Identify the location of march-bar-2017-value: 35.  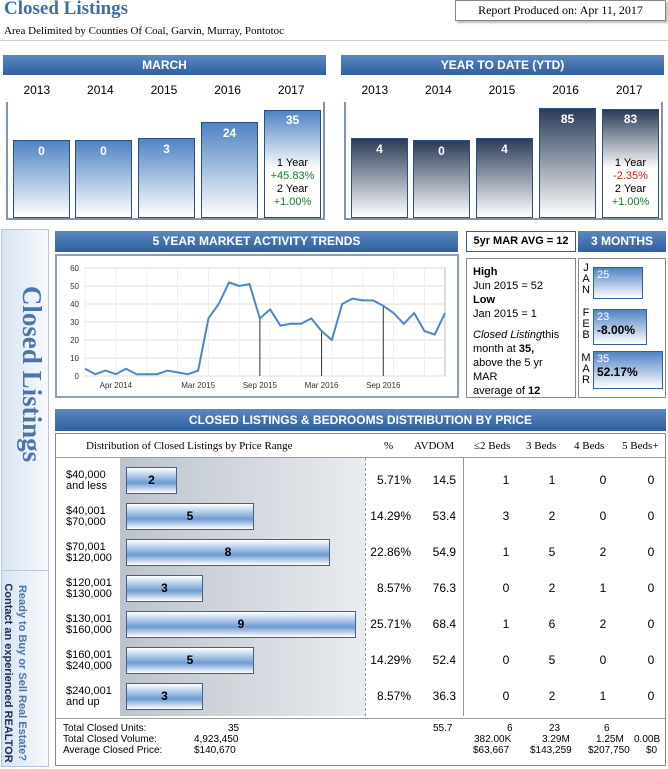
(292, 120).